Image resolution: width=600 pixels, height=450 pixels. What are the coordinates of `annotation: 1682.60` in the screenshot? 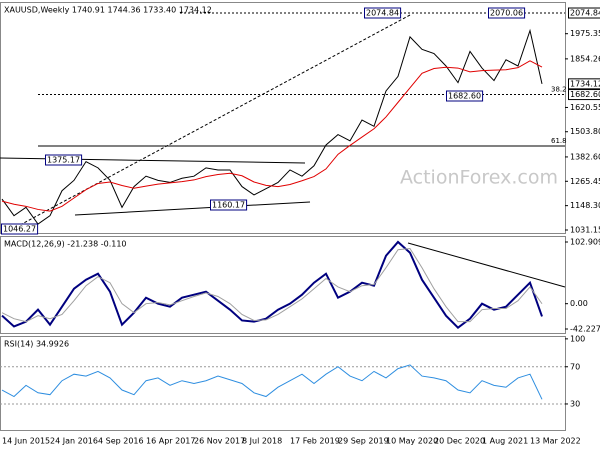 It's located at (464, 96).